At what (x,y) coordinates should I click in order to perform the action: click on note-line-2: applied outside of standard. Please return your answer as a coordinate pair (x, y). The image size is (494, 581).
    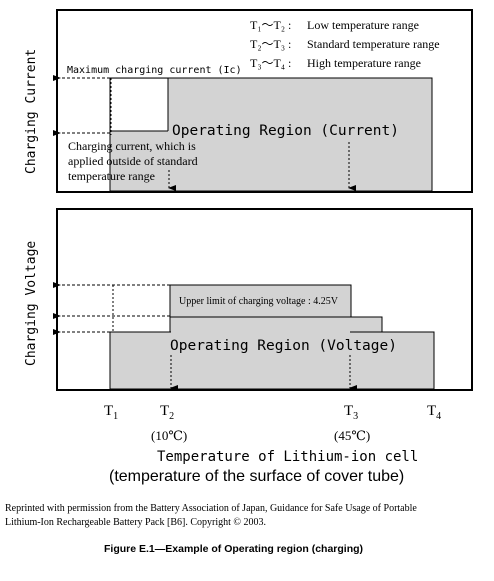
    Looking at the image, I should click on (133, 161).